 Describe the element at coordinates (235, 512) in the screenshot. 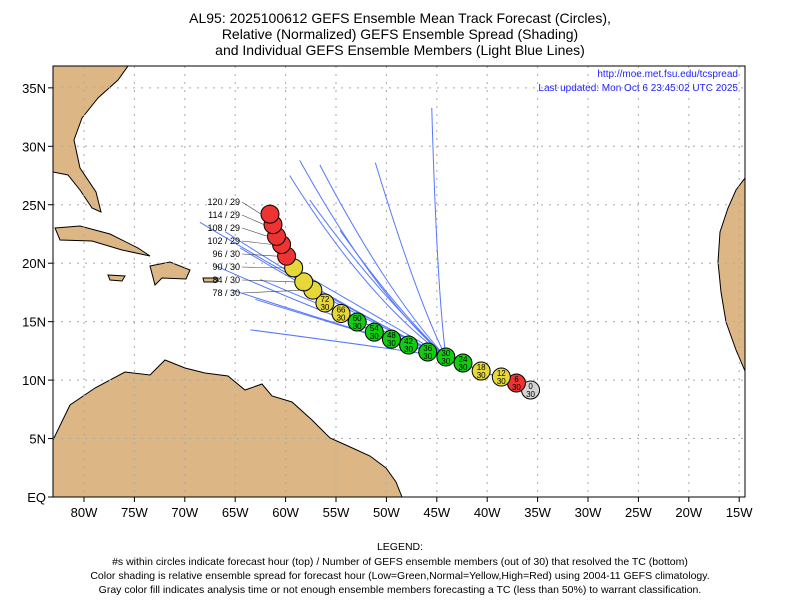

I see `lon-tick-label: 65W` at that location.